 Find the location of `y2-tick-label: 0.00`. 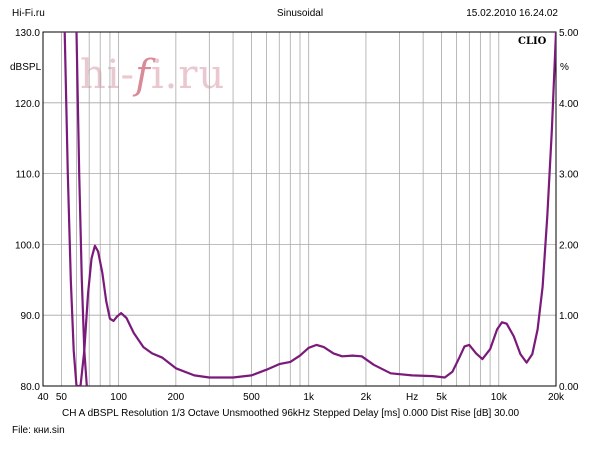

y2-tick-label: 0.00 is located at coordinates (569, 387).